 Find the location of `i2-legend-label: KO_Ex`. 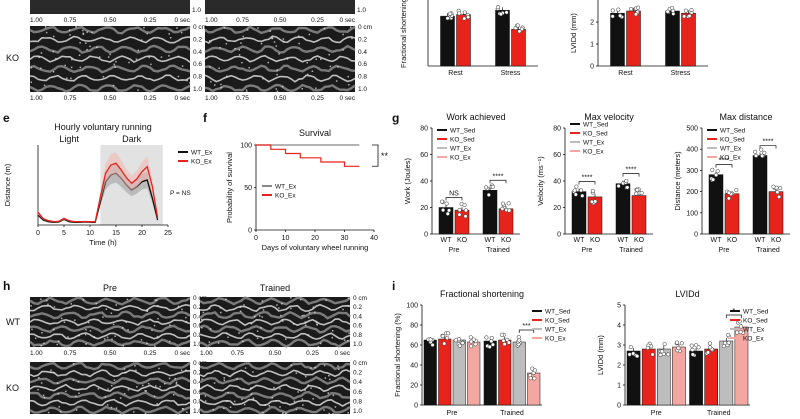

i2-legend-label: KO_Ex is located at coordinates (753, 339).